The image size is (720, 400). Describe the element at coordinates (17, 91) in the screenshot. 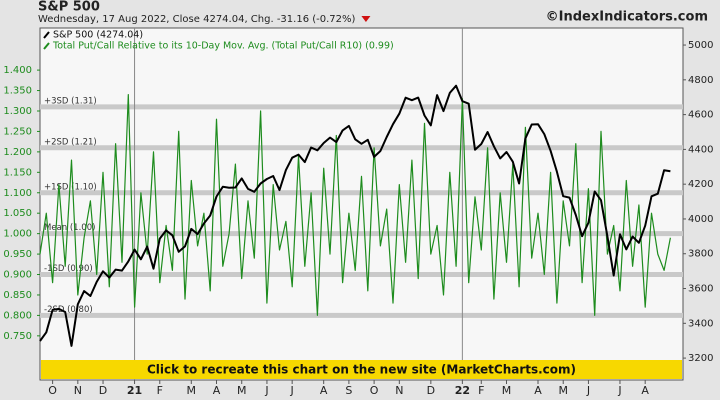

I see `y-tick-label: 1.350` at that location.